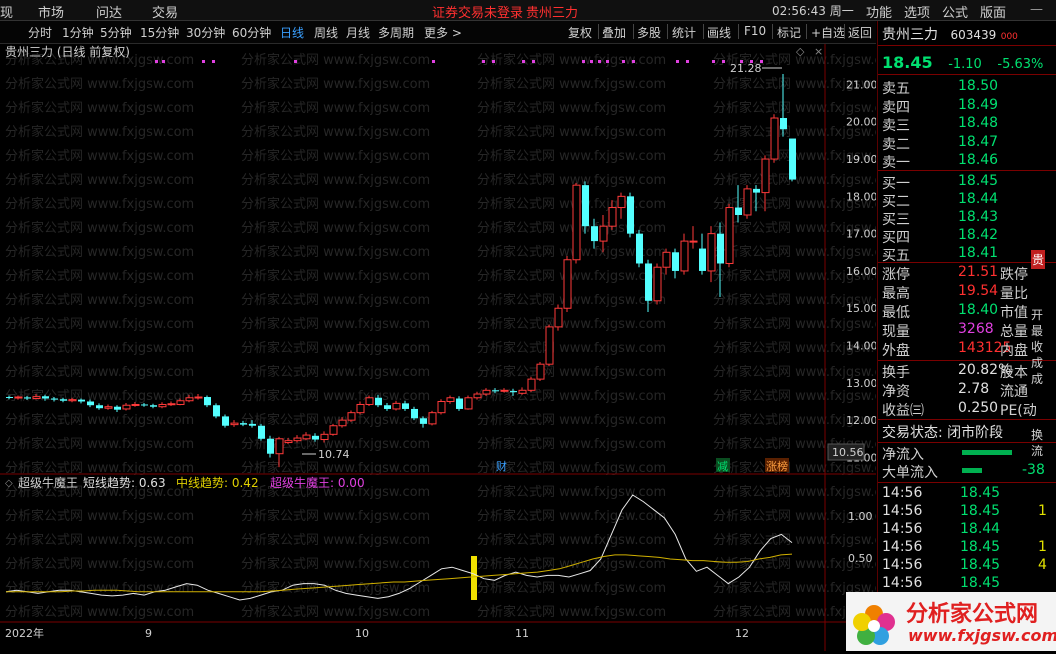 The width and height of the screenshot is (1056, 654). I want to click on tick-price: 18.45, so click(980, 565).